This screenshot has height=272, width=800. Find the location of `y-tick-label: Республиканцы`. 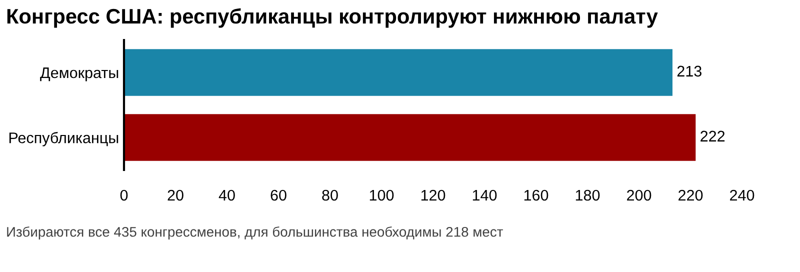

y-tick-label: Республиканцы is located at coordinates (63, 139).